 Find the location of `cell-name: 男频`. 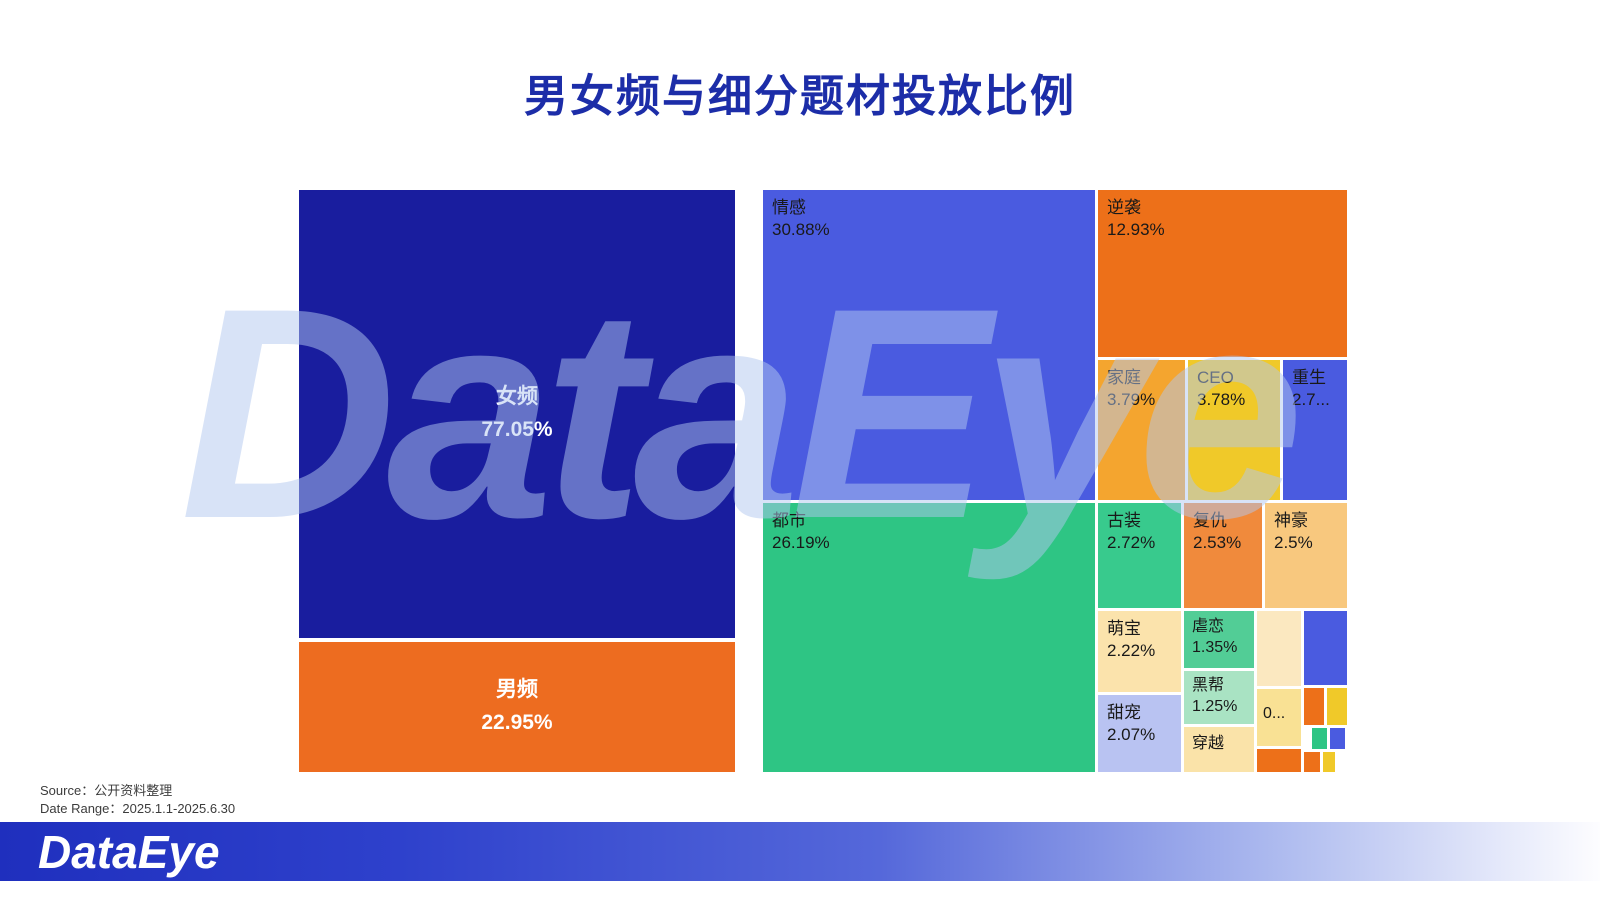

cell-name: 男频 is located at coordinates (516, 690).